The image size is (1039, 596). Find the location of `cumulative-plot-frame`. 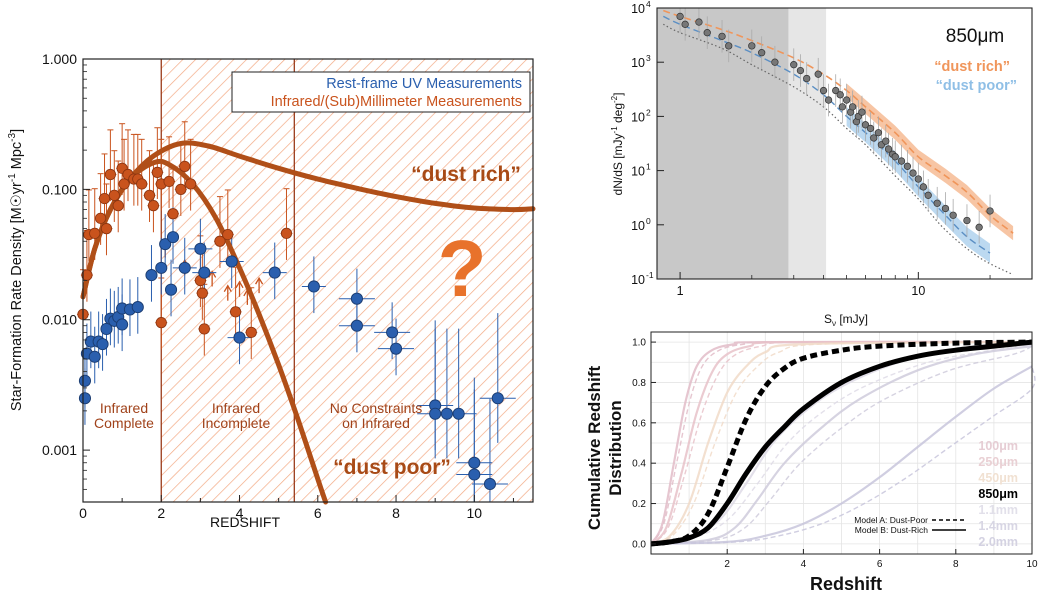

cumulative-plot-frame is located at coordinates (841, 443).